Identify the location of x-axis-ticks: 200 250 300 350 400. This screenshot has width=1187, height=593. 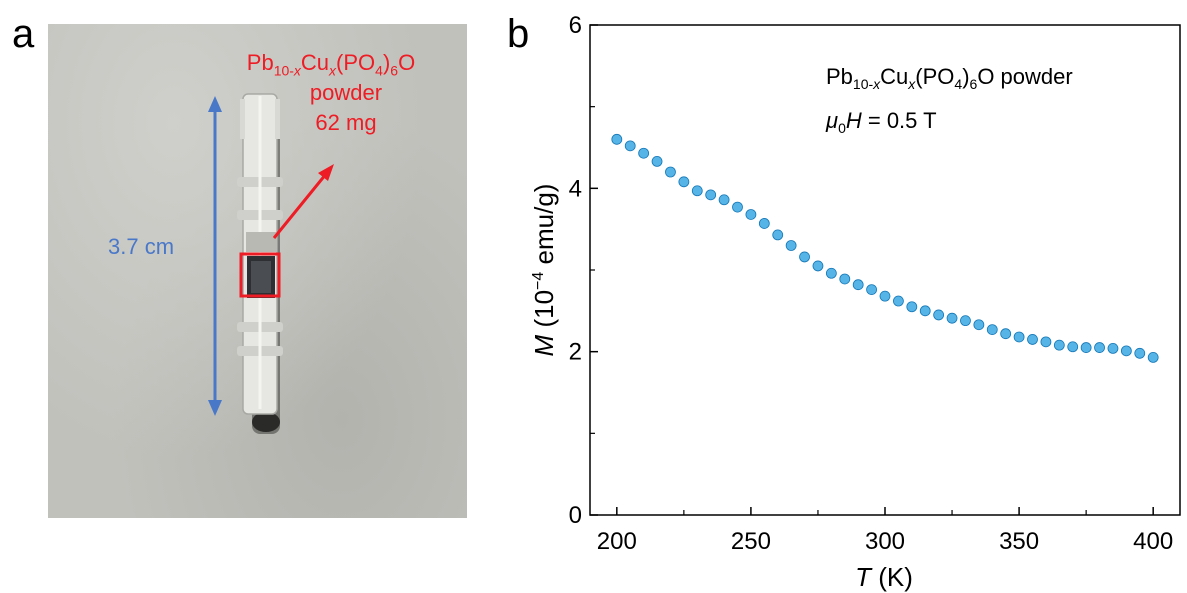
(885, 531).